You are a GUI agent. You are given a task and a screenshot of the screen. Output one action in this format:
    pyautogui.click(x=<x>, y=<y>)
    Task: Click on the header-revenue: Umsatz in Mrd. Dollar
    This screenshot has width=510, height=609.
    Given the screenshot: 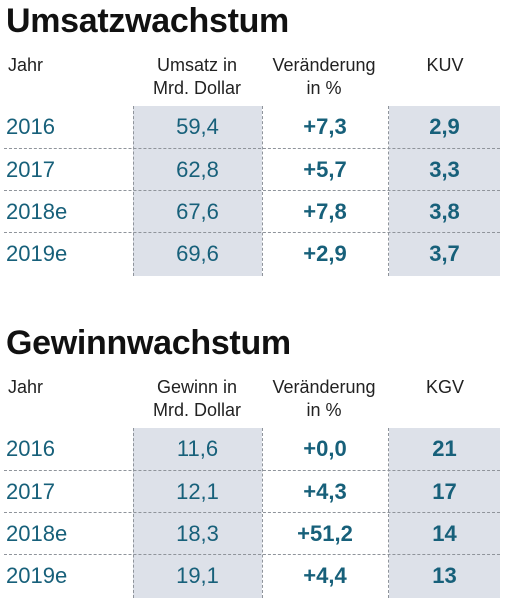 What is the action you would take?
    pyautogui.click(x=197, y=77)
    